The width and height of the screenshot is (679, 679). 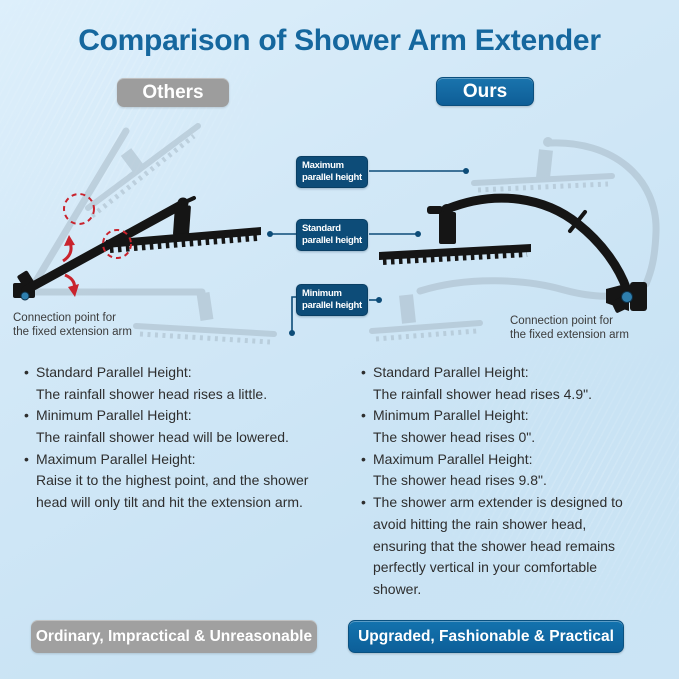 What do you see at coordinates (137, 248) in the screenshot?
I see `others-standard-arm` at bounding box center [137, 248].